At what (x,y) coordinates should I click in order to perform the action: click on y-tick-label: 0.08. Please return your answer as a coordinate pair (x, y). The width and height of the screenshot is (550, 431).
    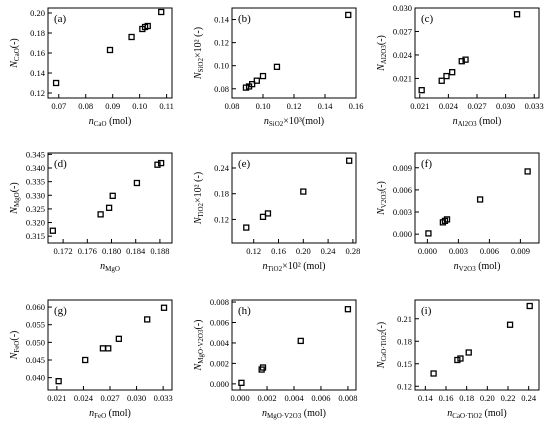
    Looking at the image, I should click on (221, 89).